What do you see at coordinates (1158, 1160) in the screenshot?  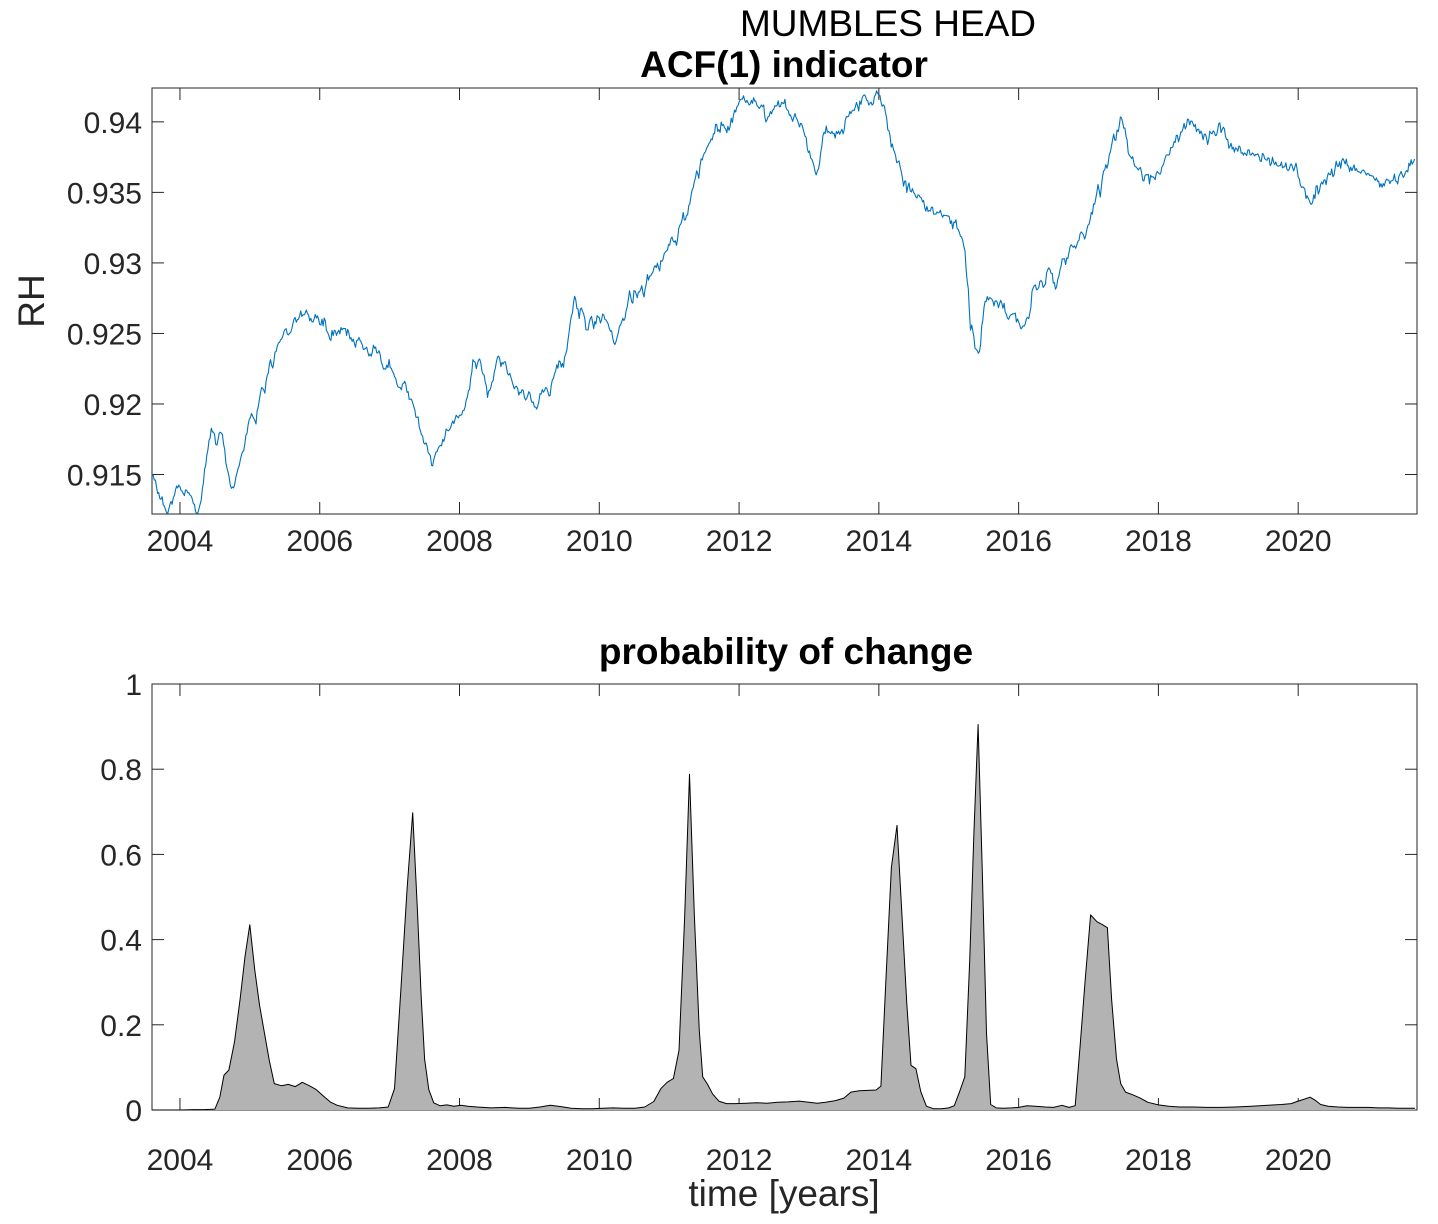 I see `prob-x-tick-label: 2018` at bounding box center [1158, 1160].